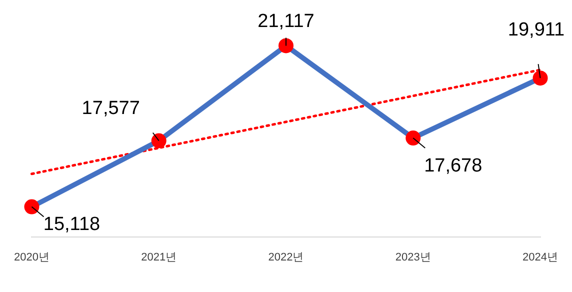 Image resolution: width=572 pixels, height=292 pixels. I want to click on data-label: 19,911, so click(536, 29).